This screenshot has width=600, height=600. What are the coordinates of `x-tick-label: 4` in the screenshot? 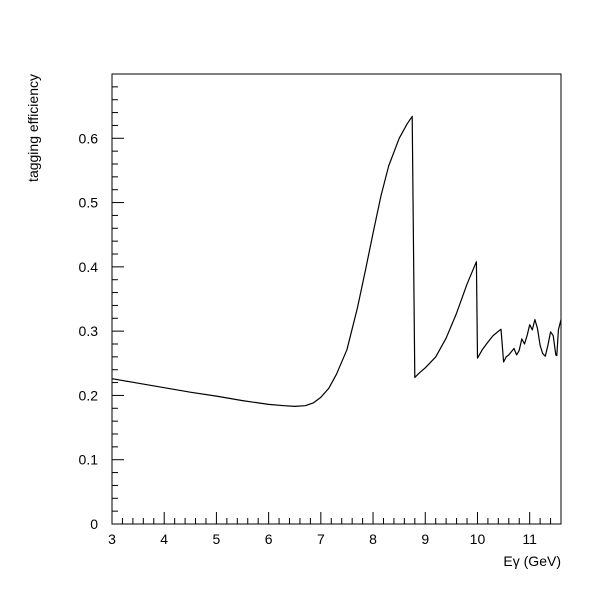 It's located at (164, 539).